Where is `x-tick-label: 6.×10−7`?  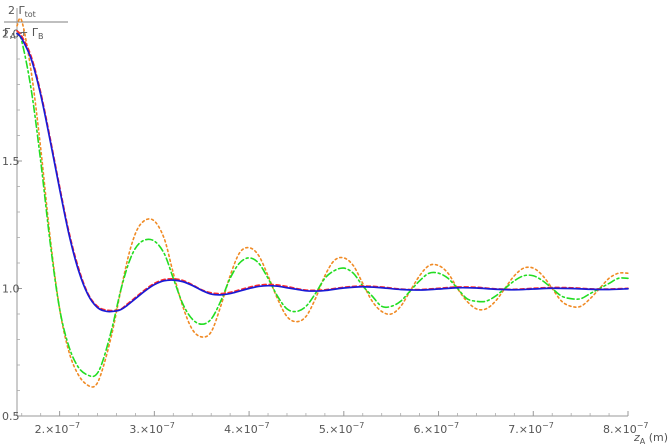
x-tick-label: 6.×10−7 is located at coordinates (437, 428).